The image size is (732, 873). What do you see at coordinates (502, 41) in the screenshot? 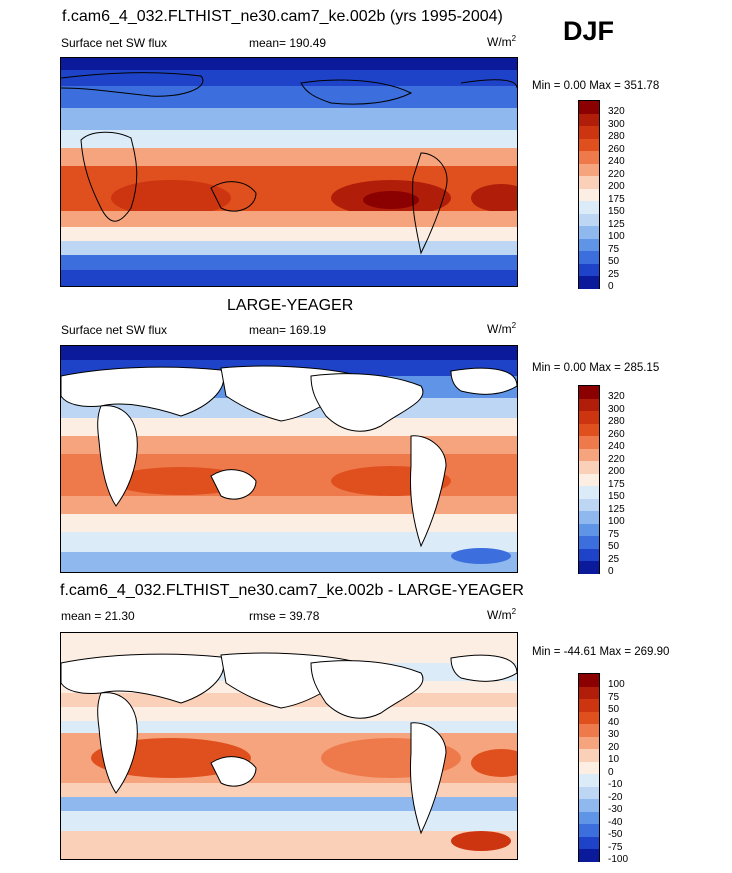
I see `panel1-units: W/m2` at bounding box center [502, 41].